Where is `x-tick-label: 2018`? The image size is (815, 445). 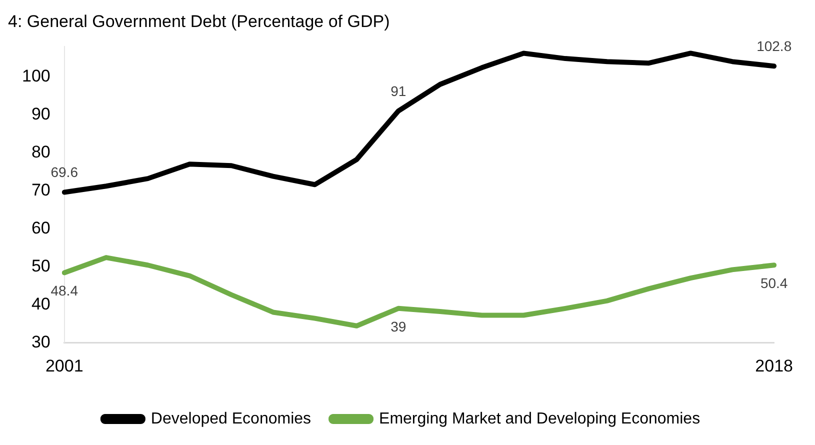 x-tick-label: 2018 is located at coordinates (774, 366).